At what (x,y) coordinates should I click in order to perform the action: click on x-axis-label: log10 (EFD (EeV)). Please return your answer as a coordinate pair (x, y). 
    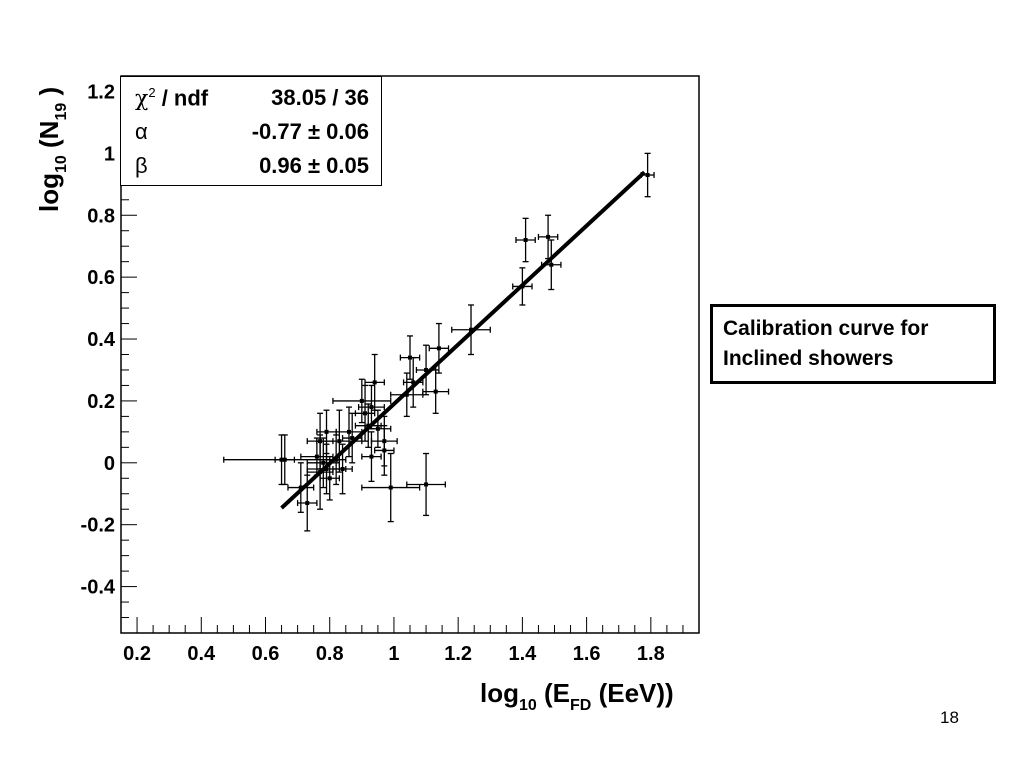
    Looking at the image, I should click on (577, 696).